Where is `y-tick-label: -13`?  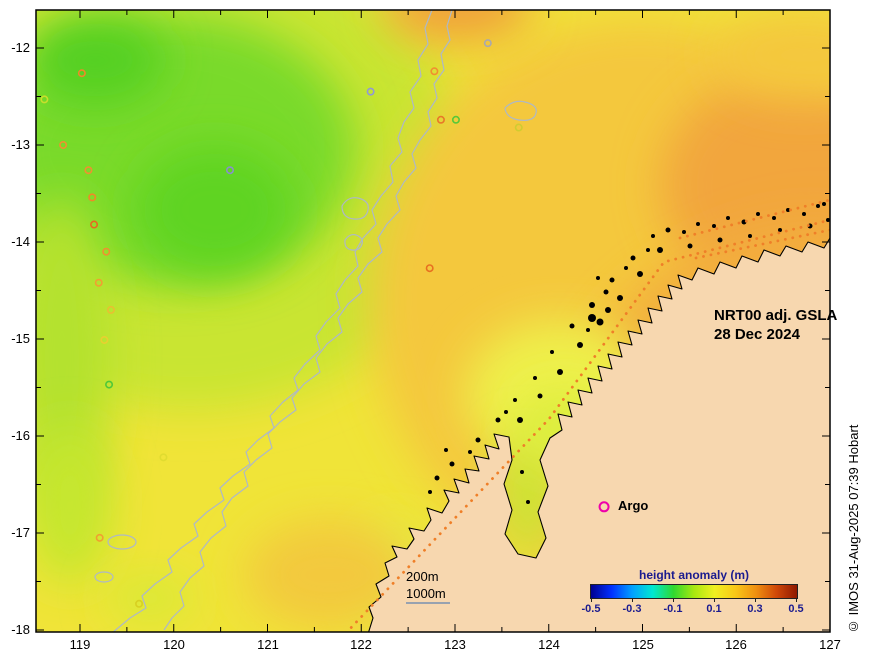
y-tick-label: -13 is located at coordinates (20, 144).